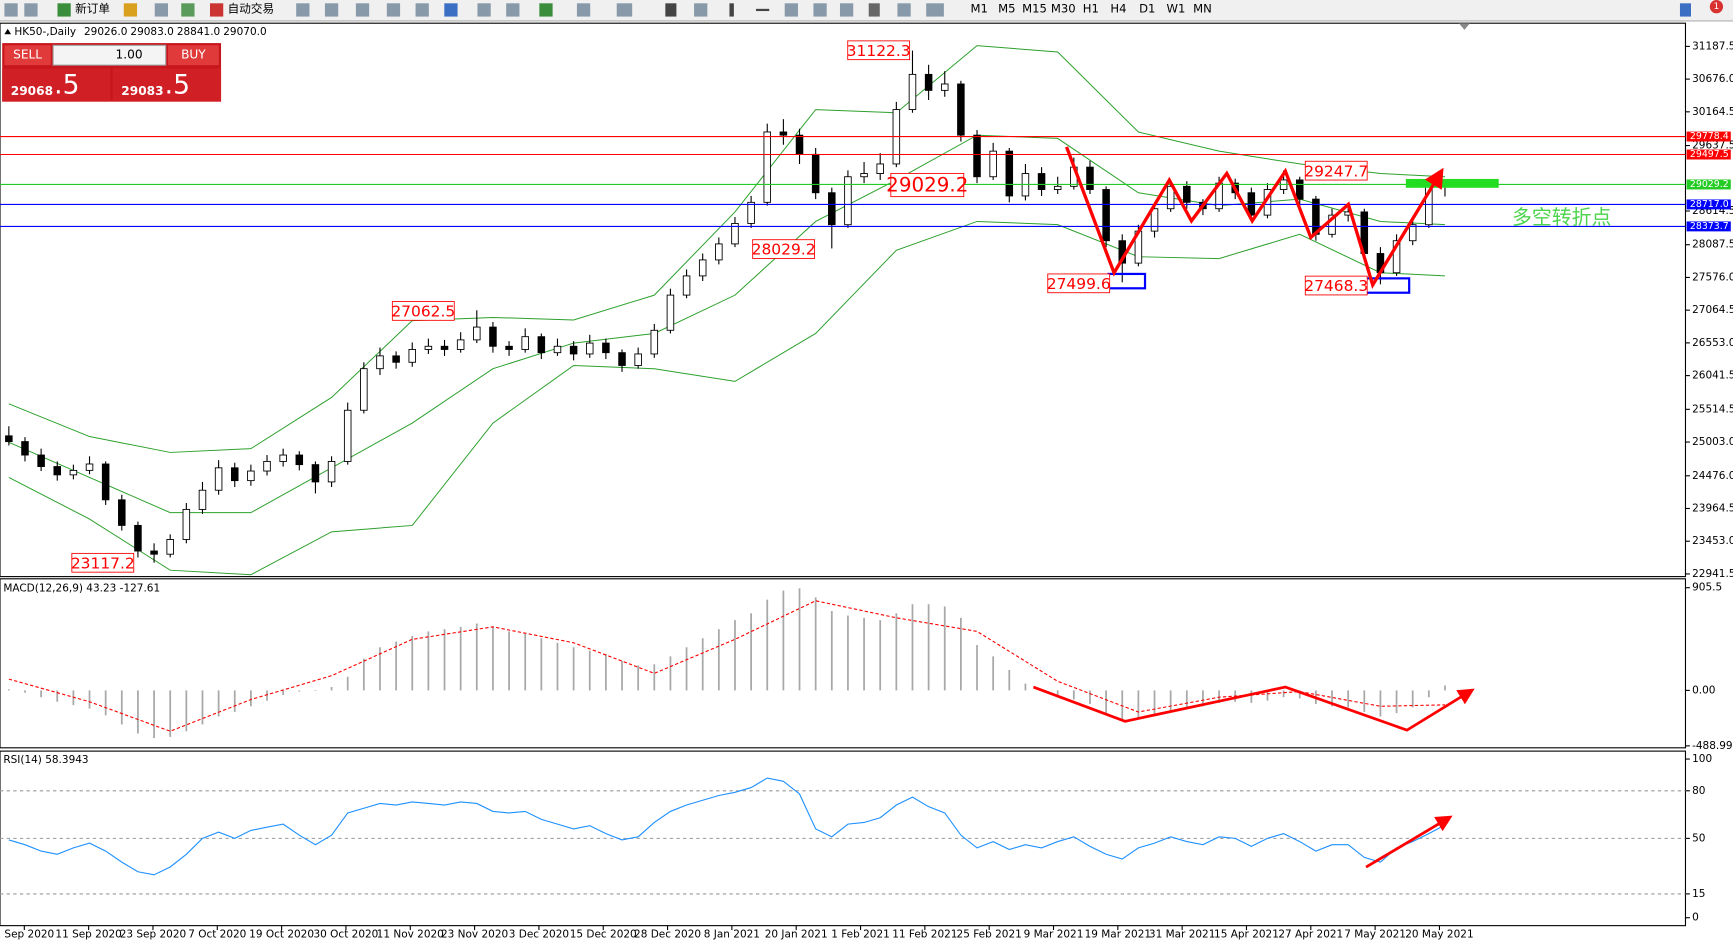 This screenshot has width=1733, height=940. I want to click on price-level-tag, so click(1708, 204).